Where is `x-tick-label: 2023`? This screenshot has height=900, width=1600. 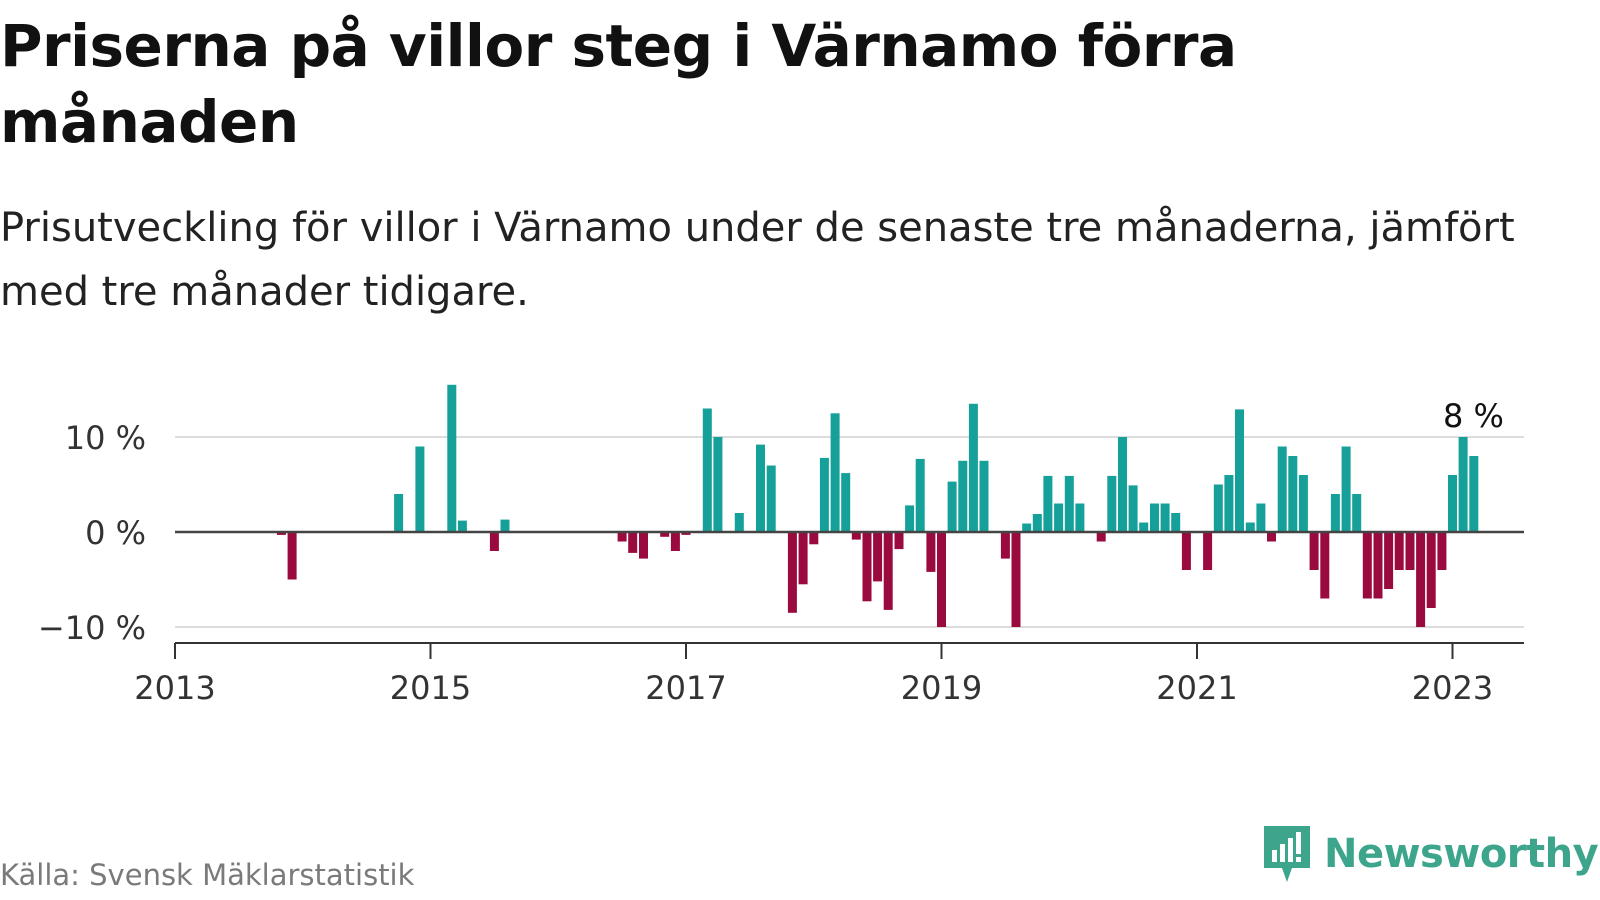
x-tick-label: 2023 is located at coordinates (1452, 688).